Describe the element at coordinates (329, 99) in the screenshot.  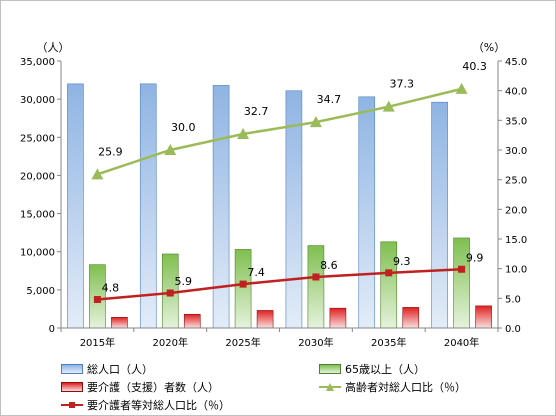
I see `data-label-elderly-ratio: 34.7` at that location.